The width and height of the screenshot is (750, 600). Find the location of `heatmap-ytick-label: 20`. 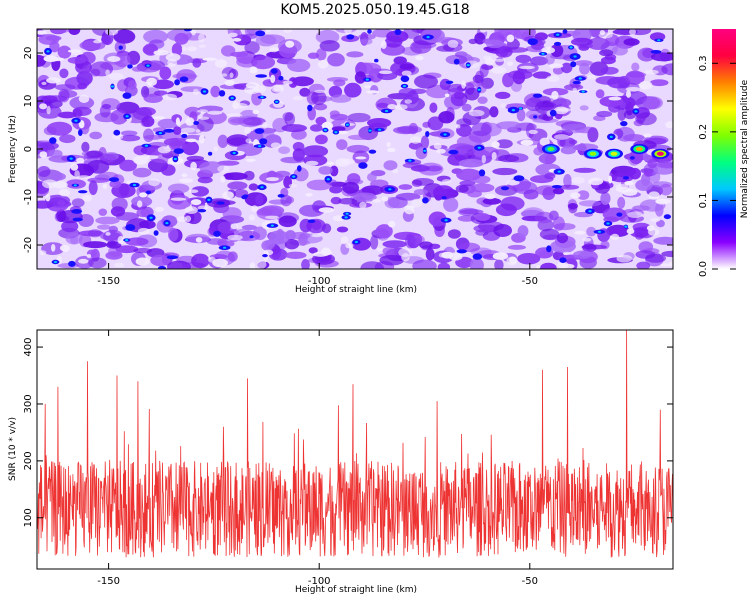

heatmap-ytick-label: 20 is located at coordinates (28, 53).